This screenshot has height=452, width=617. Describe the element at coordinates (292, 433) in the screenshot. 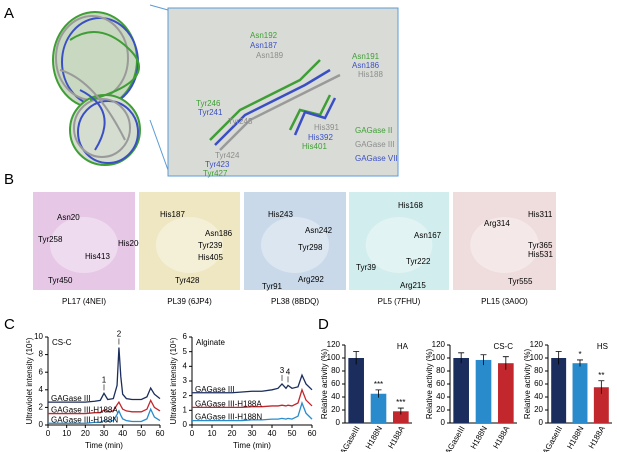

I see `x-tick-label: 50` at that location.